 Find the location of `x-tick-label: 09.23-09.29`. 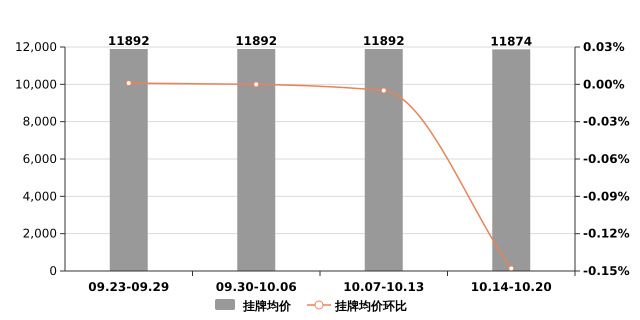

x-tick-label: 09.23-09.29 is located at coordinates (129, 287).